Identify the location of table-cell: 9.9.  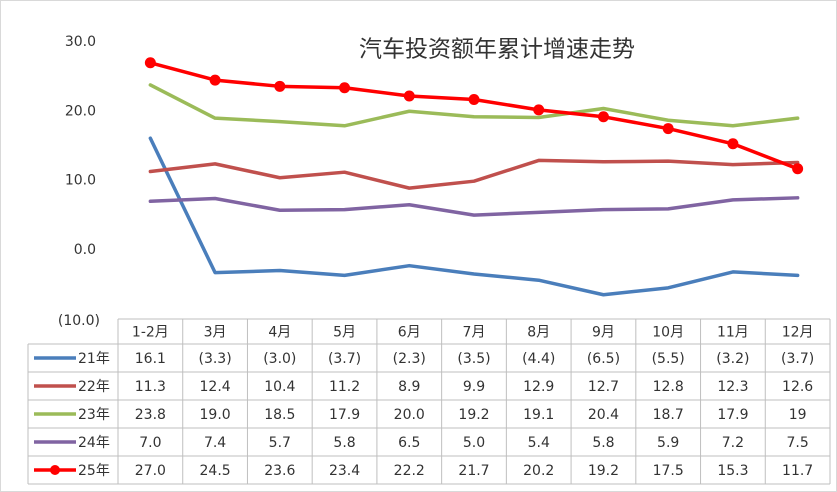
(474, 387).